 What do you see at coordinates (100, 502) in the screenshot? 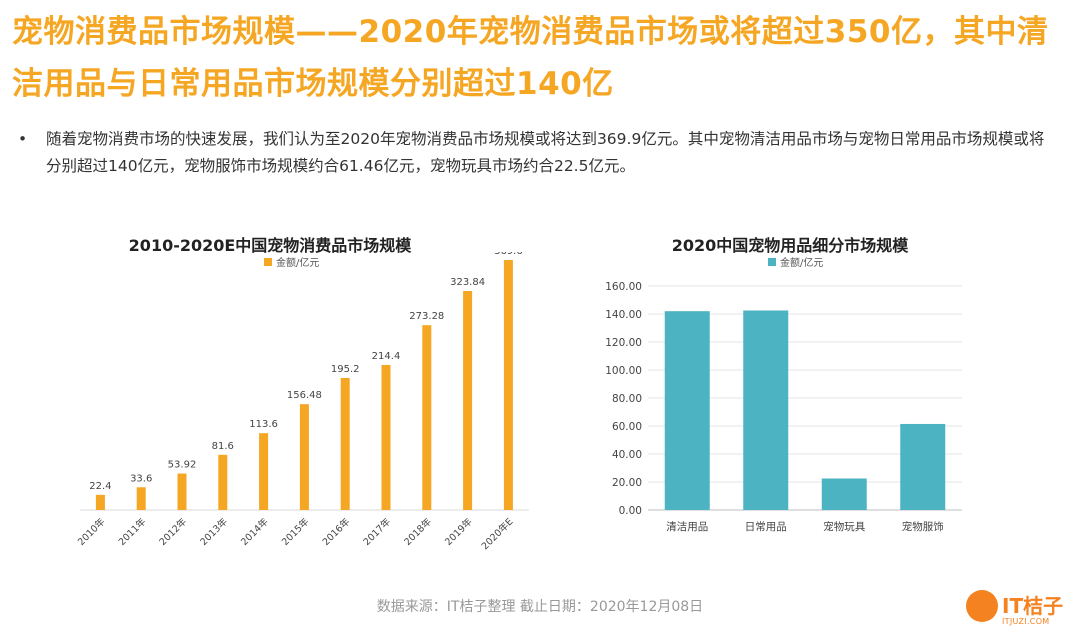
I see `bar-2010年` at bounding box center [100, 502].